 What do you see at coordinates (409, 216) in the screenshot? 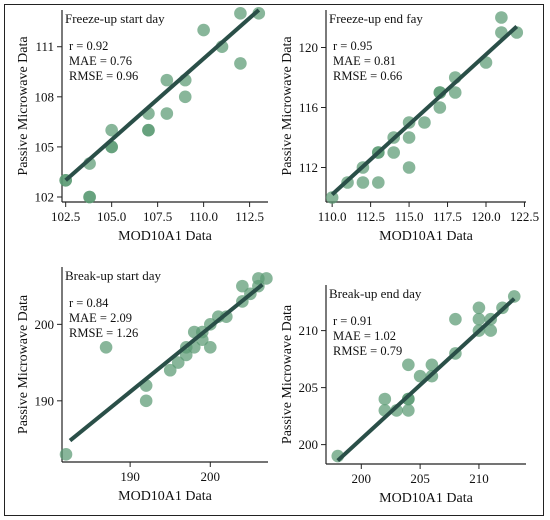
I see `x-tick-label: 115.0` at bounding box center [409, 216].